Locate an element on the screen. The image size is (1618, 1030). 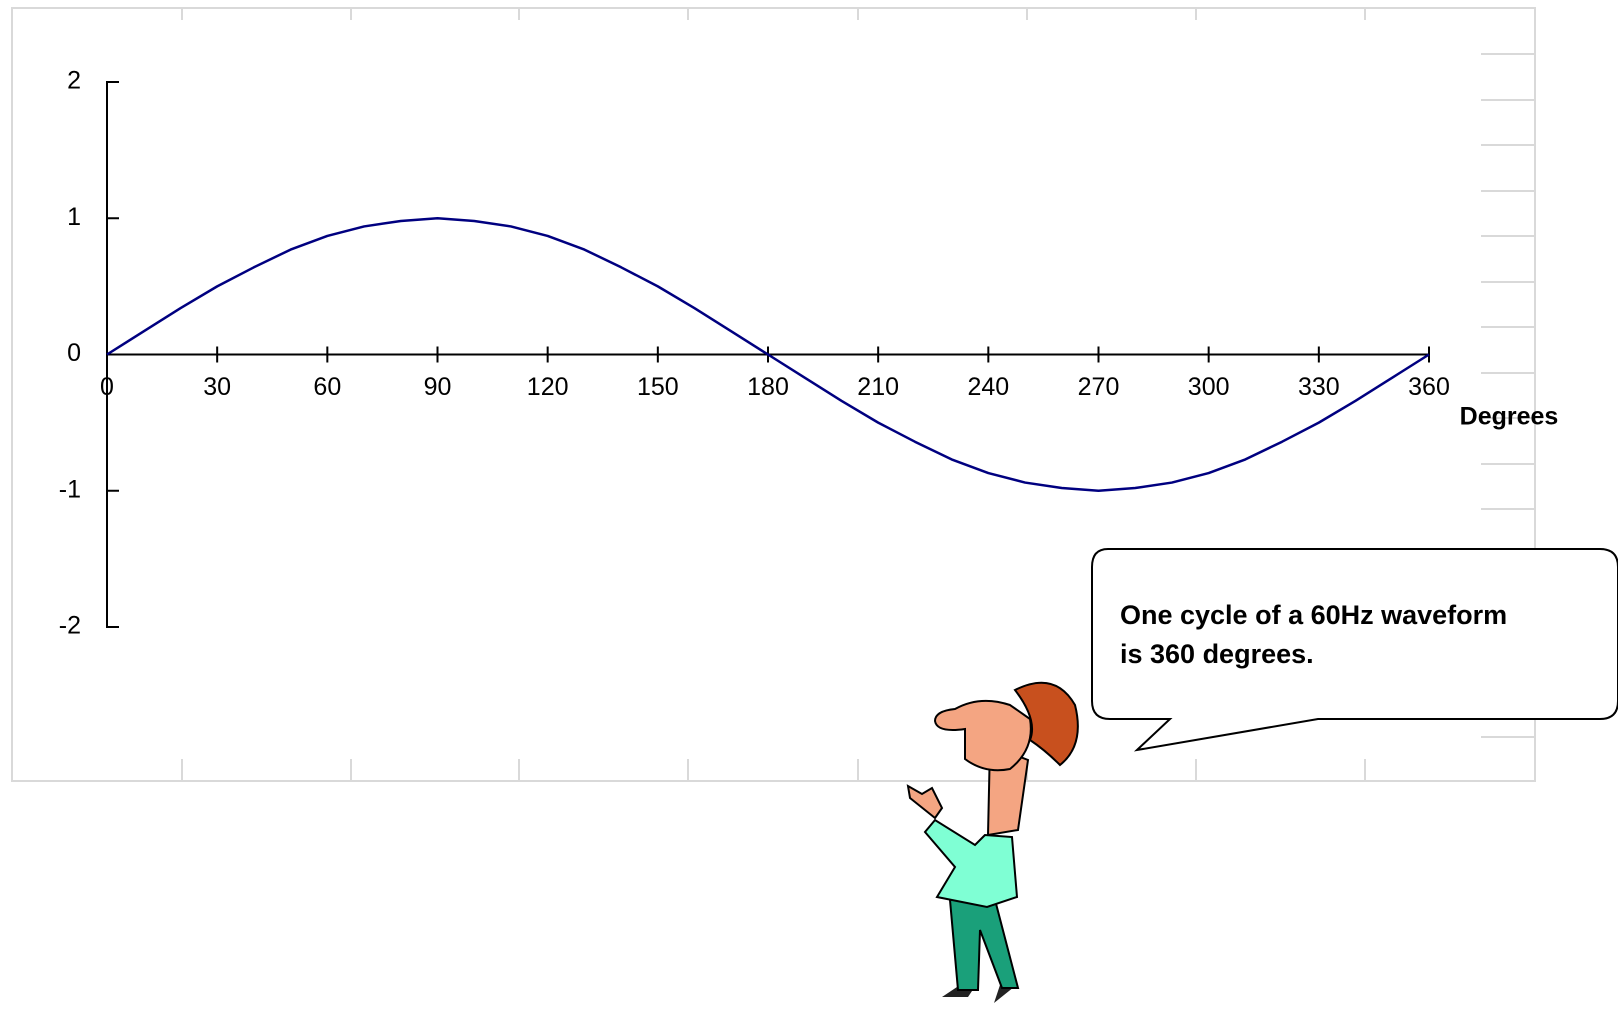
y-tick-label: 1 is located at coordinates (74, 217).